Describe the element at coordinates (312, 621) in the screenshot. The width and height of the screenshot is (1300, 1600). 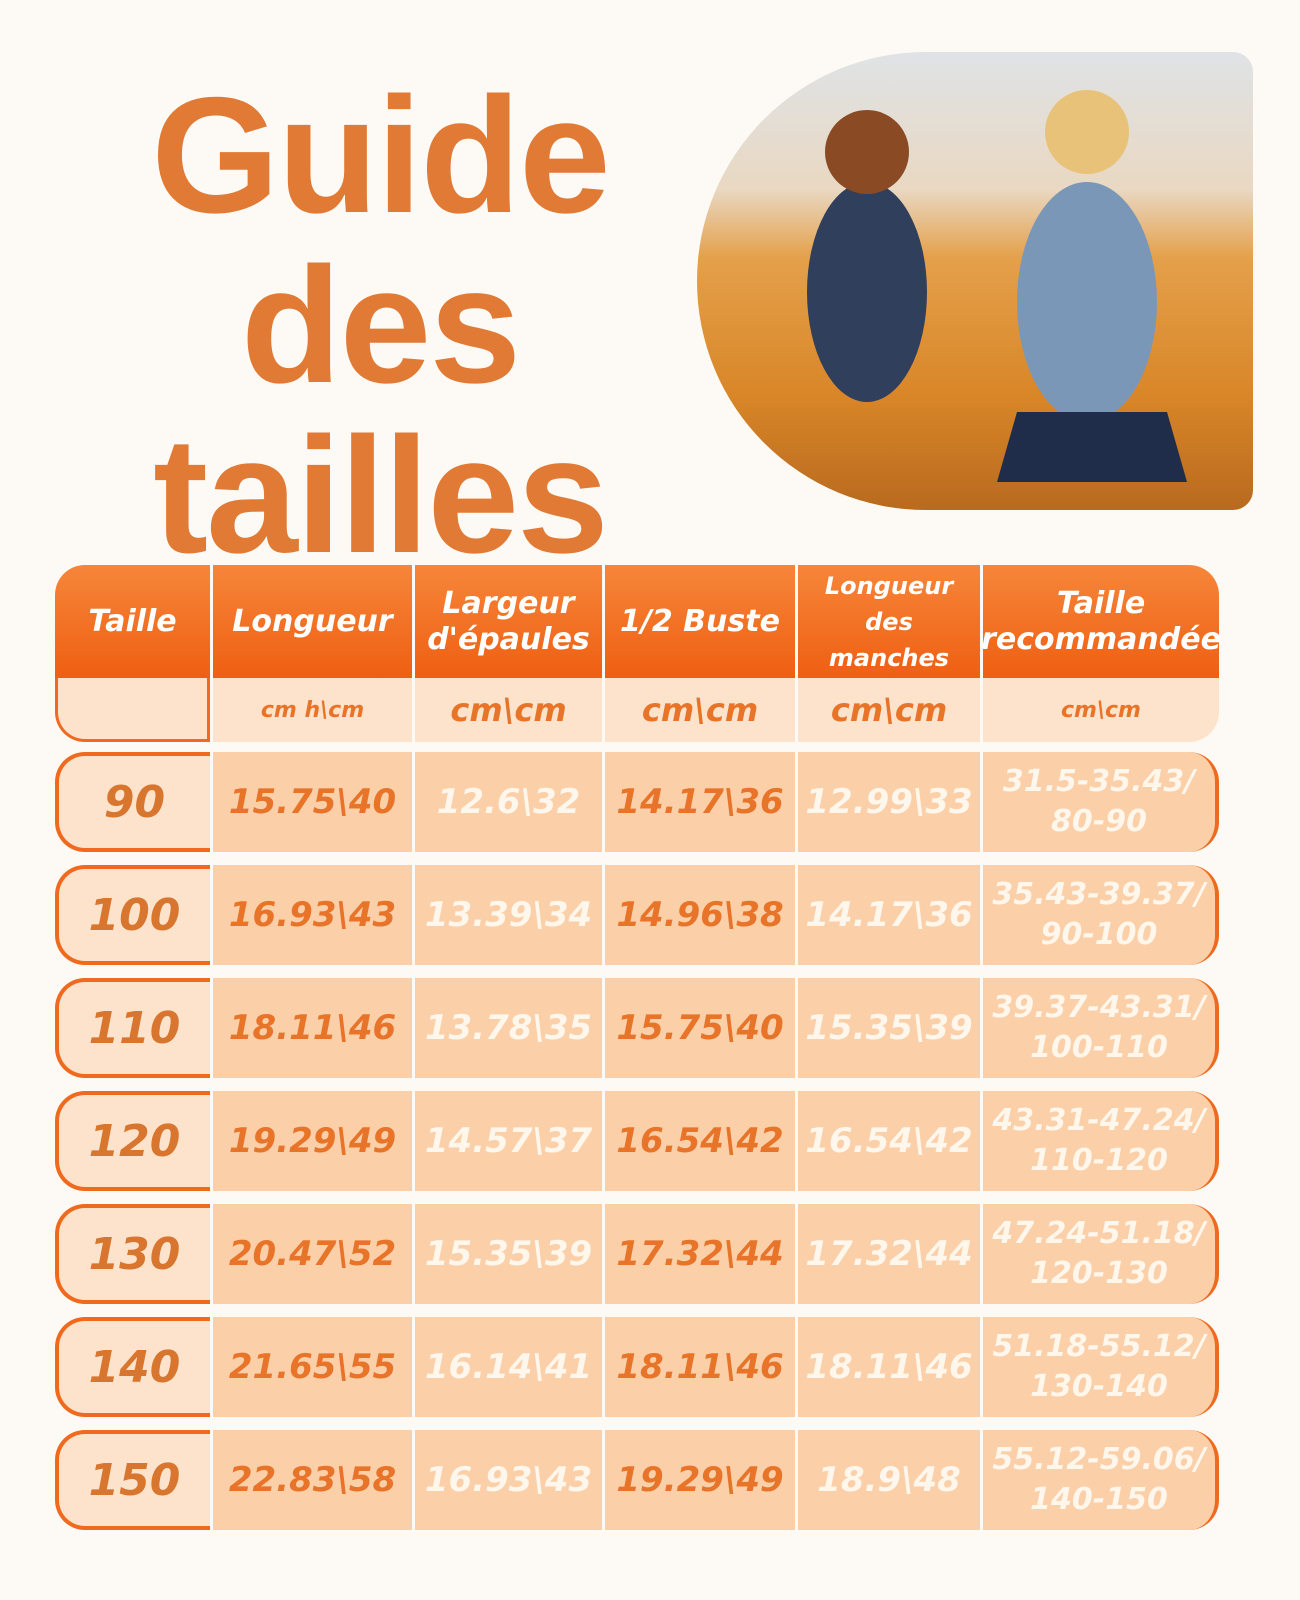
I see `cell-text: Longueur` at that location.